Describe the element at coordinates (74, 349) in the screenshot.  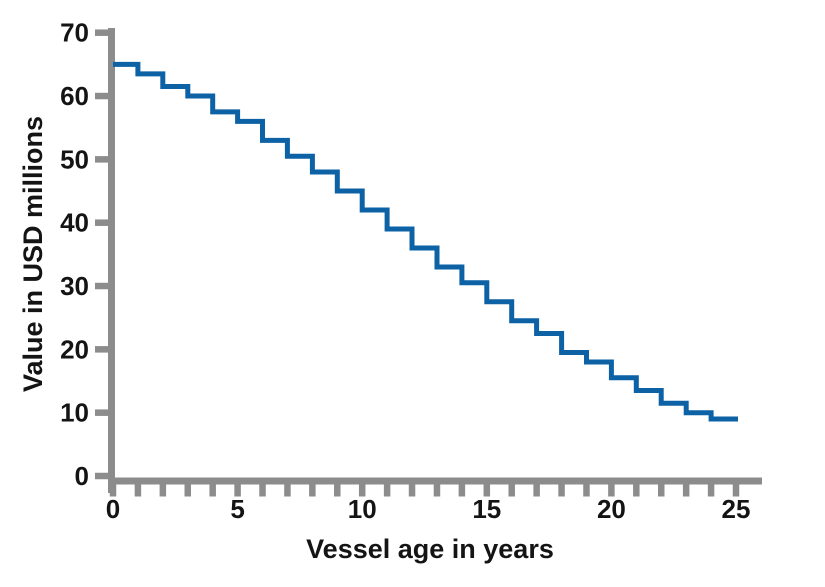
I see `y-tick-label: 20` at that location.